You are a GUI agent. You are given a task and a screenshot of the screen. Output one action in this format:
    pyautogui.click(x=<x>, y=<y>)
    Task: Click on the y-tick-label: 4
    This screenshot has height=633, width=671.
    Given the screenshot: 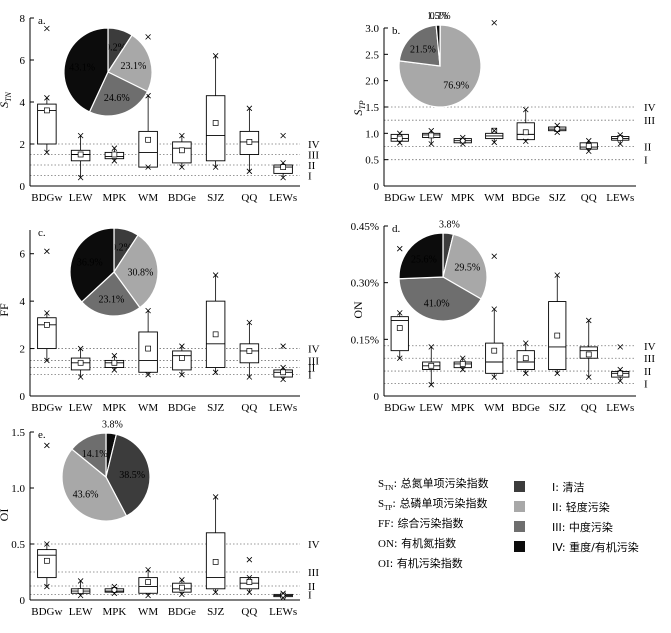 What is the action you would take?
    pyautogui.click(x=23, y=302)
    